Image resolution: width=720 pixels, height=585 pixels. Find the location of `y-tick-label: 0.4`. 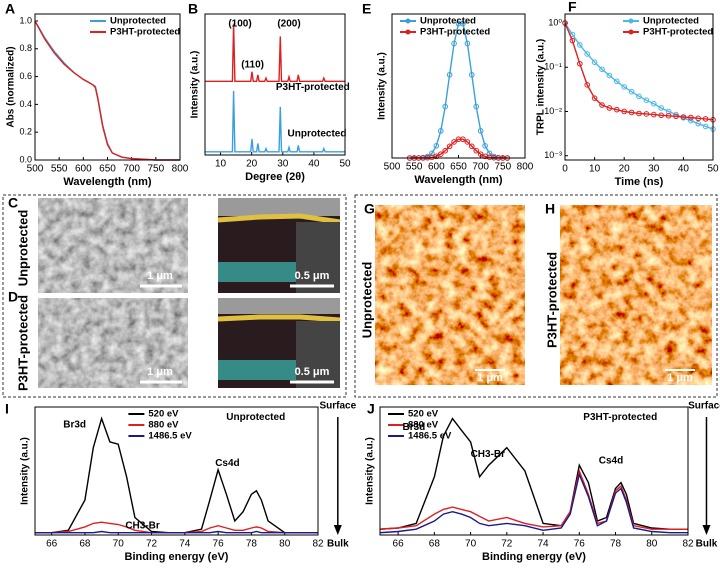

y-tick-label: 0.4 is located at coordinates (25, 104).